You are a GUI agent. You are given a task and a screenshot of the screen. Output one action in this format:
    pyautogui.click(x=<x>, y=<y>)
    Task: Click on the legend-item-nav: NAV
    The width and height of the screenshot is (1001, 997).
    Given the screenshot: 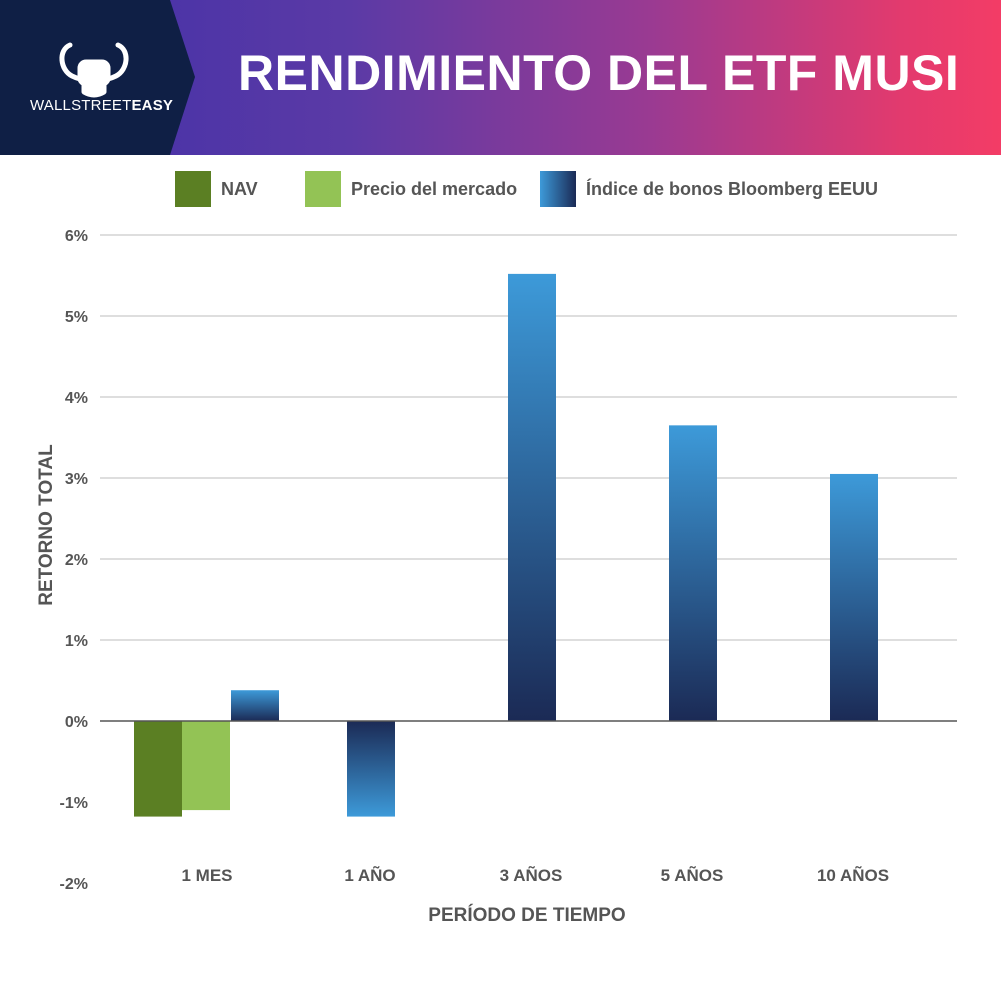 What is the action you would take?
    pyautogui.click(x=216, y=189)
    